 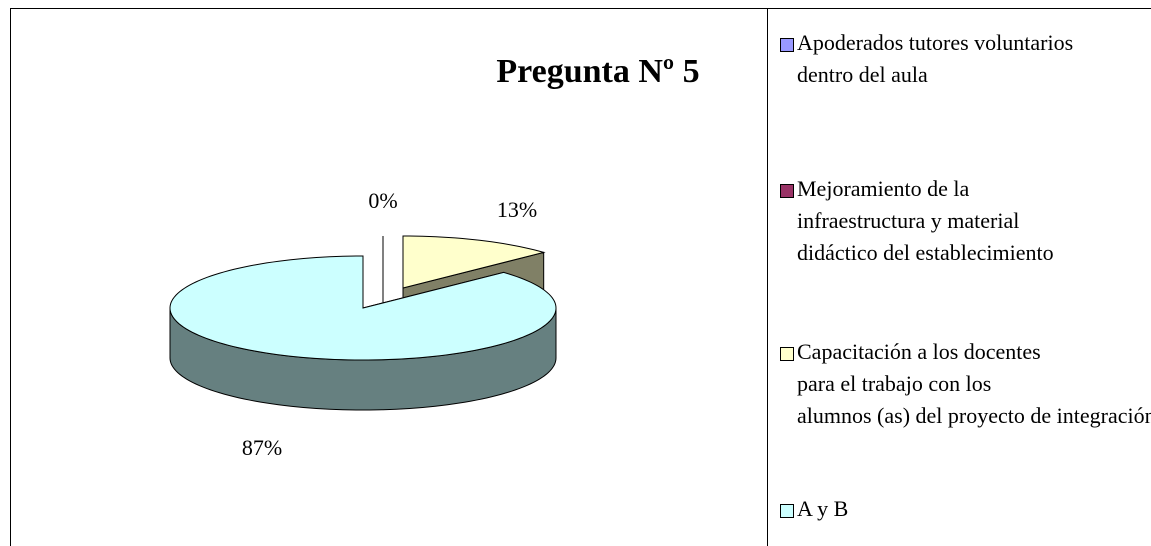 What do you see at coordinates (938, 42) in the screenshot?
I see `legend-label-line: Apoderados tutores voluntarios` at bounding box center [938, 42].